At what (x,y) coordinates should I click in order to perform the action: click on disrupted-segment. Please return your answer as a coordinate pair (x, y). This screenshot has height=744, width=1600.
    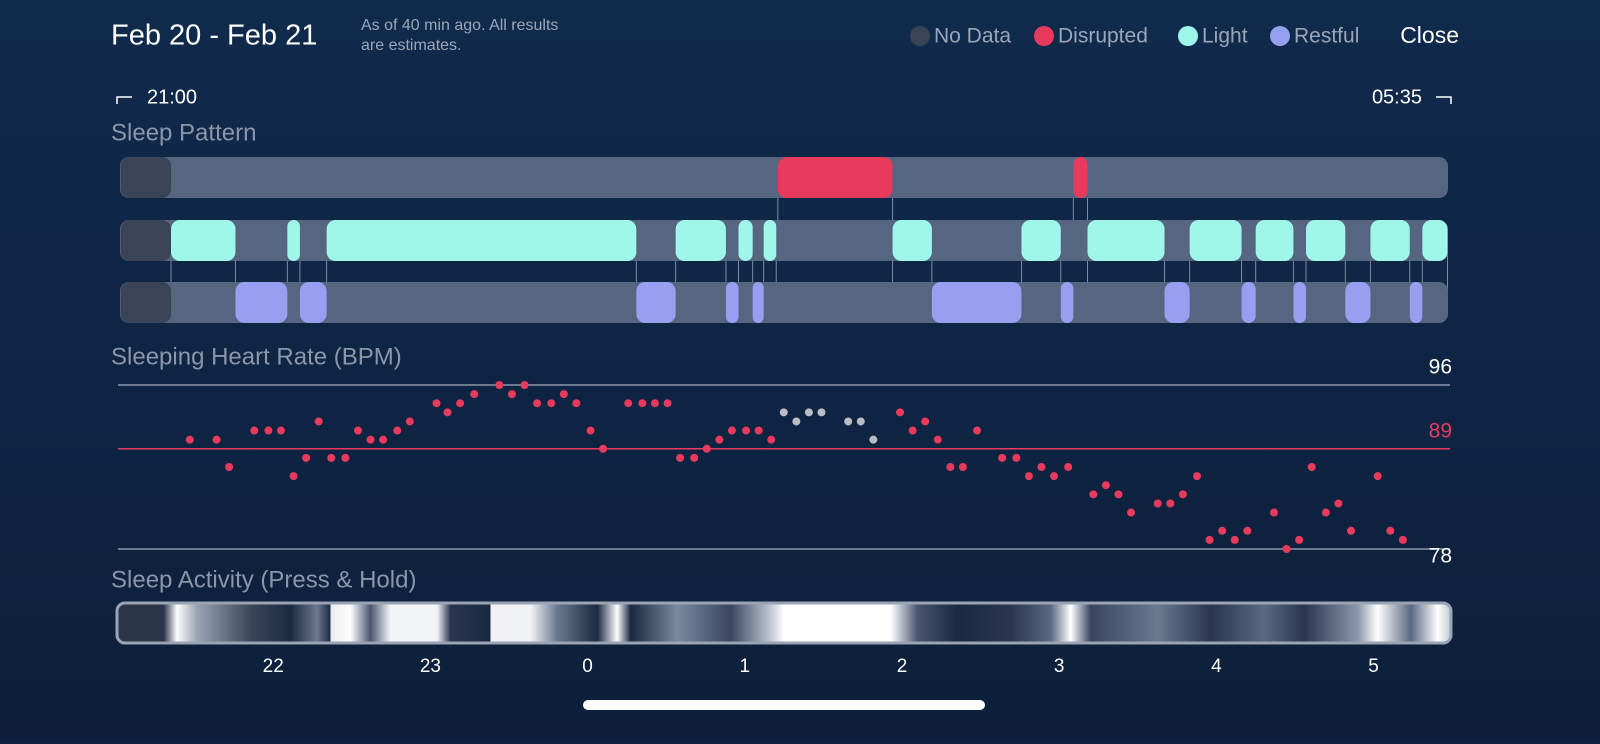
    Looking at the image, I should click on (835, 177).